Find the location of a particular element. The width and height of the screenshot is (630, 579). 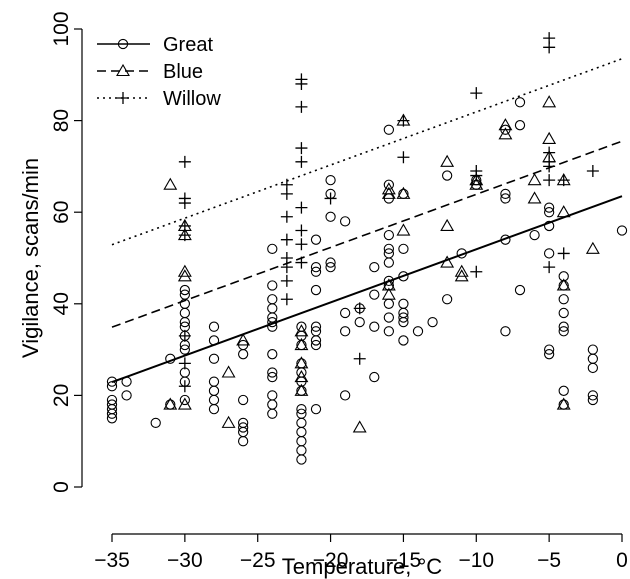

x-tick-label: −30 is located at coordinates (185, 560).